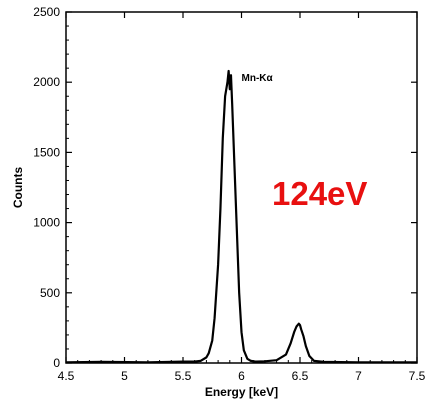  I want to click on y-tick-label: 2500, so click(46, 12).